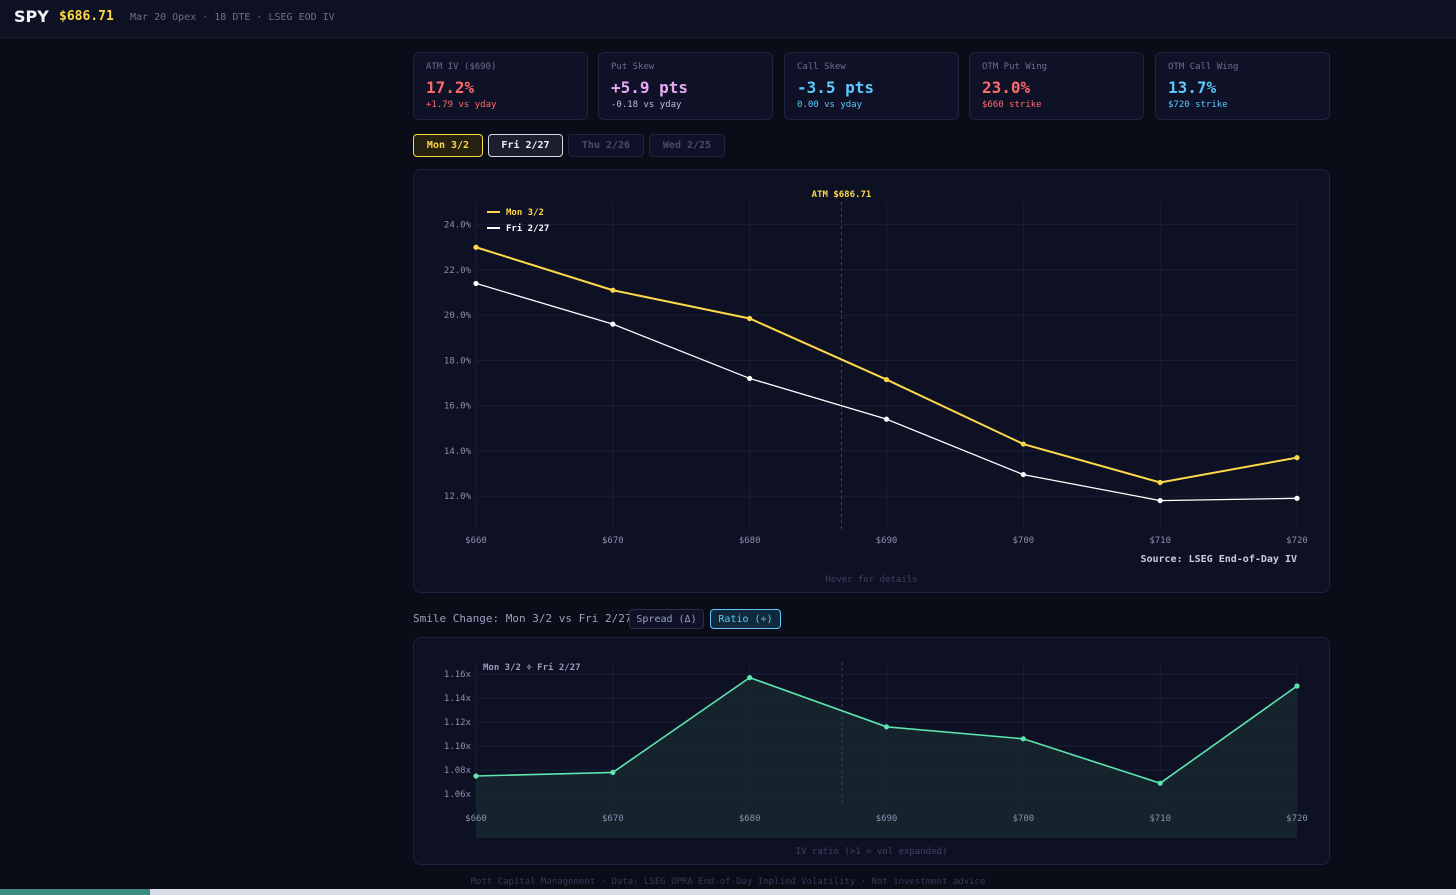 This screenshot has width=1456, height=895. I want to click on put-skew-card: Put Skew +5.9 pts -0.18 vs yday, so click(685, 86).